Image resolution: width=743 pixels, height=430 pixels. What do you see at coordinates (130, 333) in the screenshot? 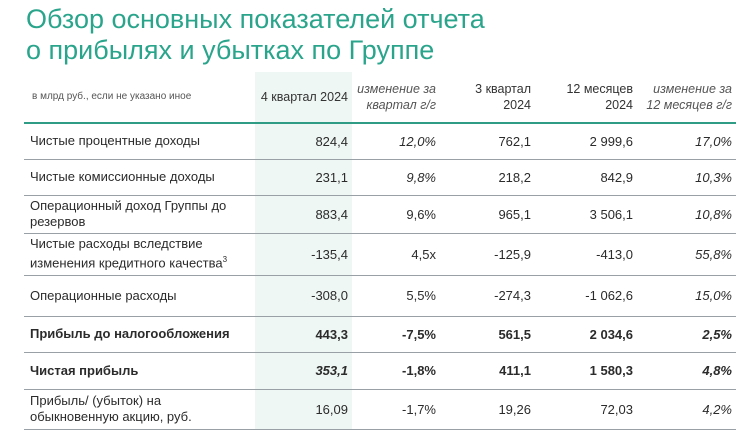
I see `row-label-text: Прибыль до налогообложения` at bounding box center [130, 333].